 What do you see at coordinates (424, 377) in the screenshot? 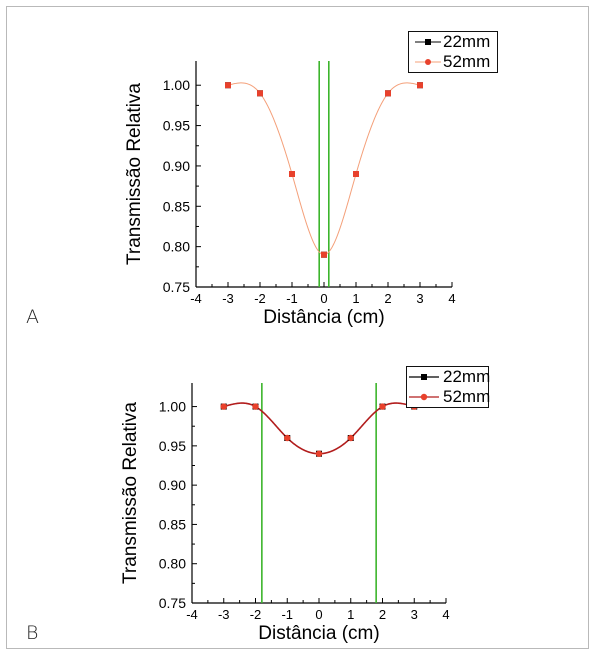
I see `legend-b-marker-22mm` at bounding box center [424, 377].